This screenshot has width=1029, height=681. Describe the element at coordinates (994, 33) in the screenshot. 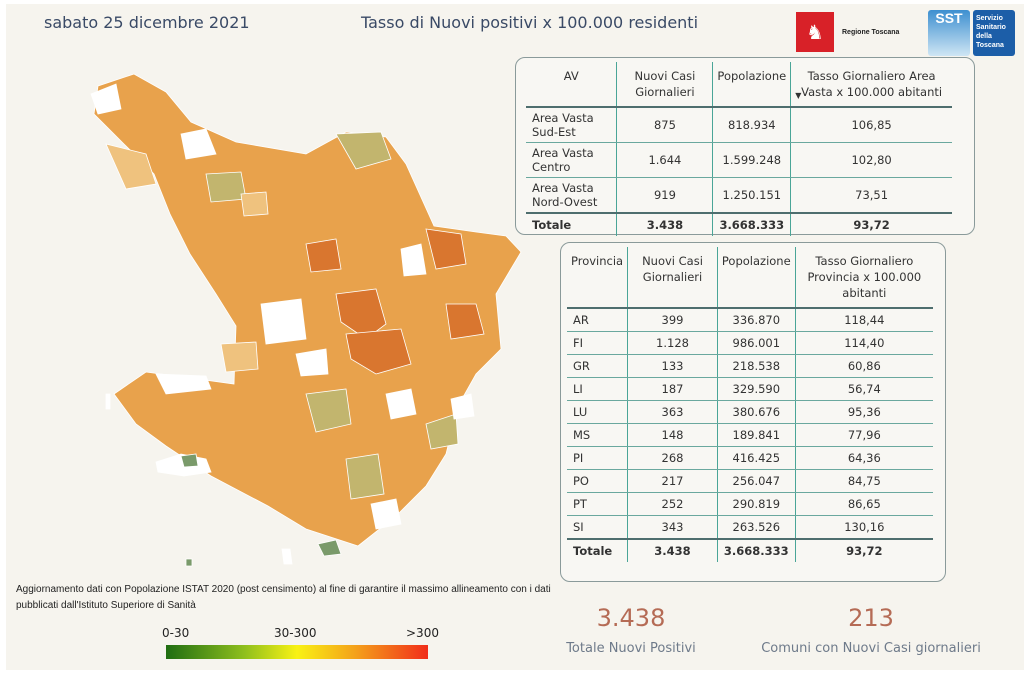

I see `sst-logo-text: Servizio Sanitario della Toscana` at that location.